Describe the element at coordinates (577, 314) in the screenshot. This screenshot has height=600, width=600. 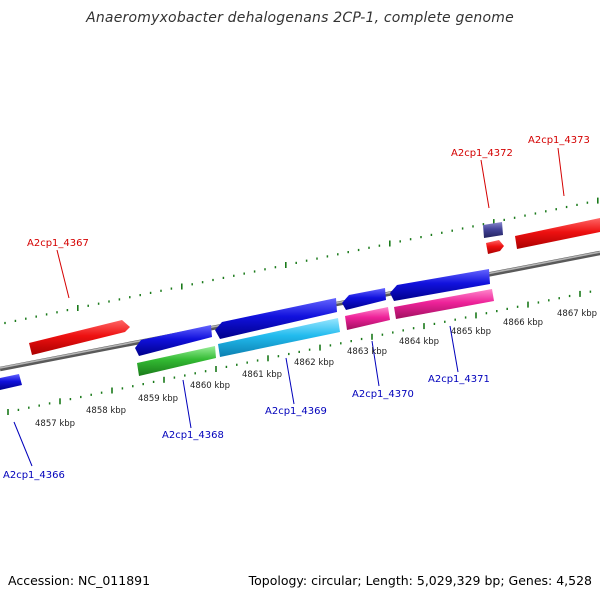
I see `kbp-label: 4867 kbp` at that location.